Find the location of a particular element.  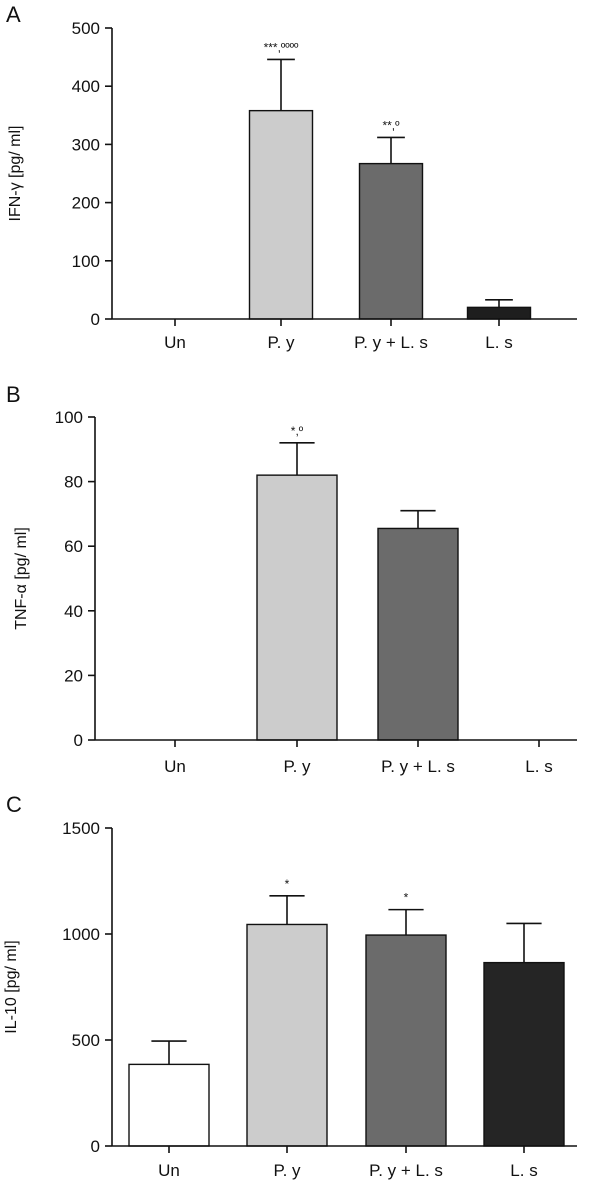

y-axis-title: IL-10 [pg/ ml] is located at coordinates (11, 986).